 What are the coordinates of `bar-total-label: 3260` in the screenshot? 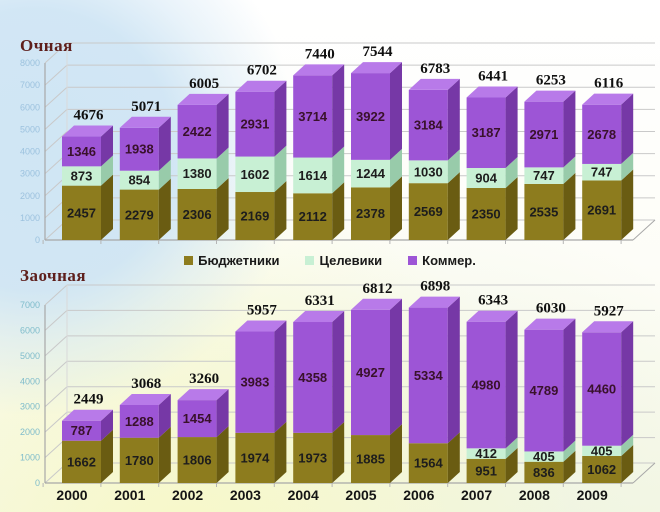 It's located at (204, 379).